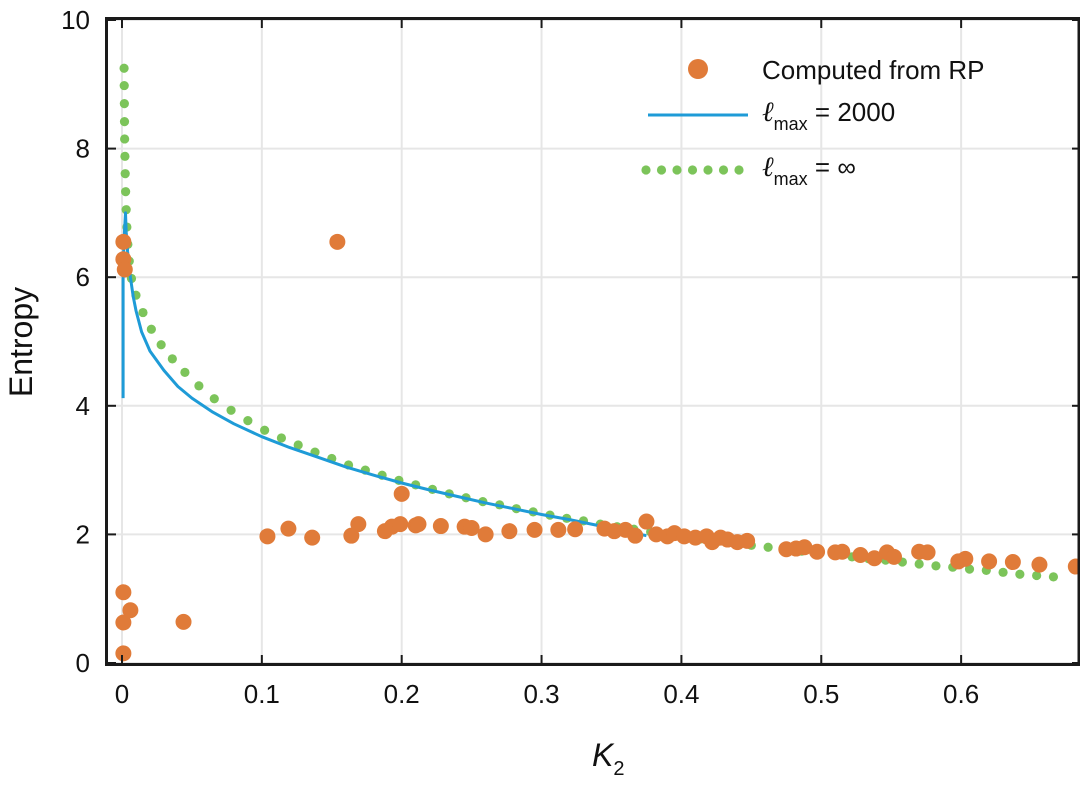 The height and width of the screenshot is (793, 1080). What do you see at coordinates (262, 694) in the screenshot?
I see `x-tick-label: 0.1` at bounding box center [262, 694].